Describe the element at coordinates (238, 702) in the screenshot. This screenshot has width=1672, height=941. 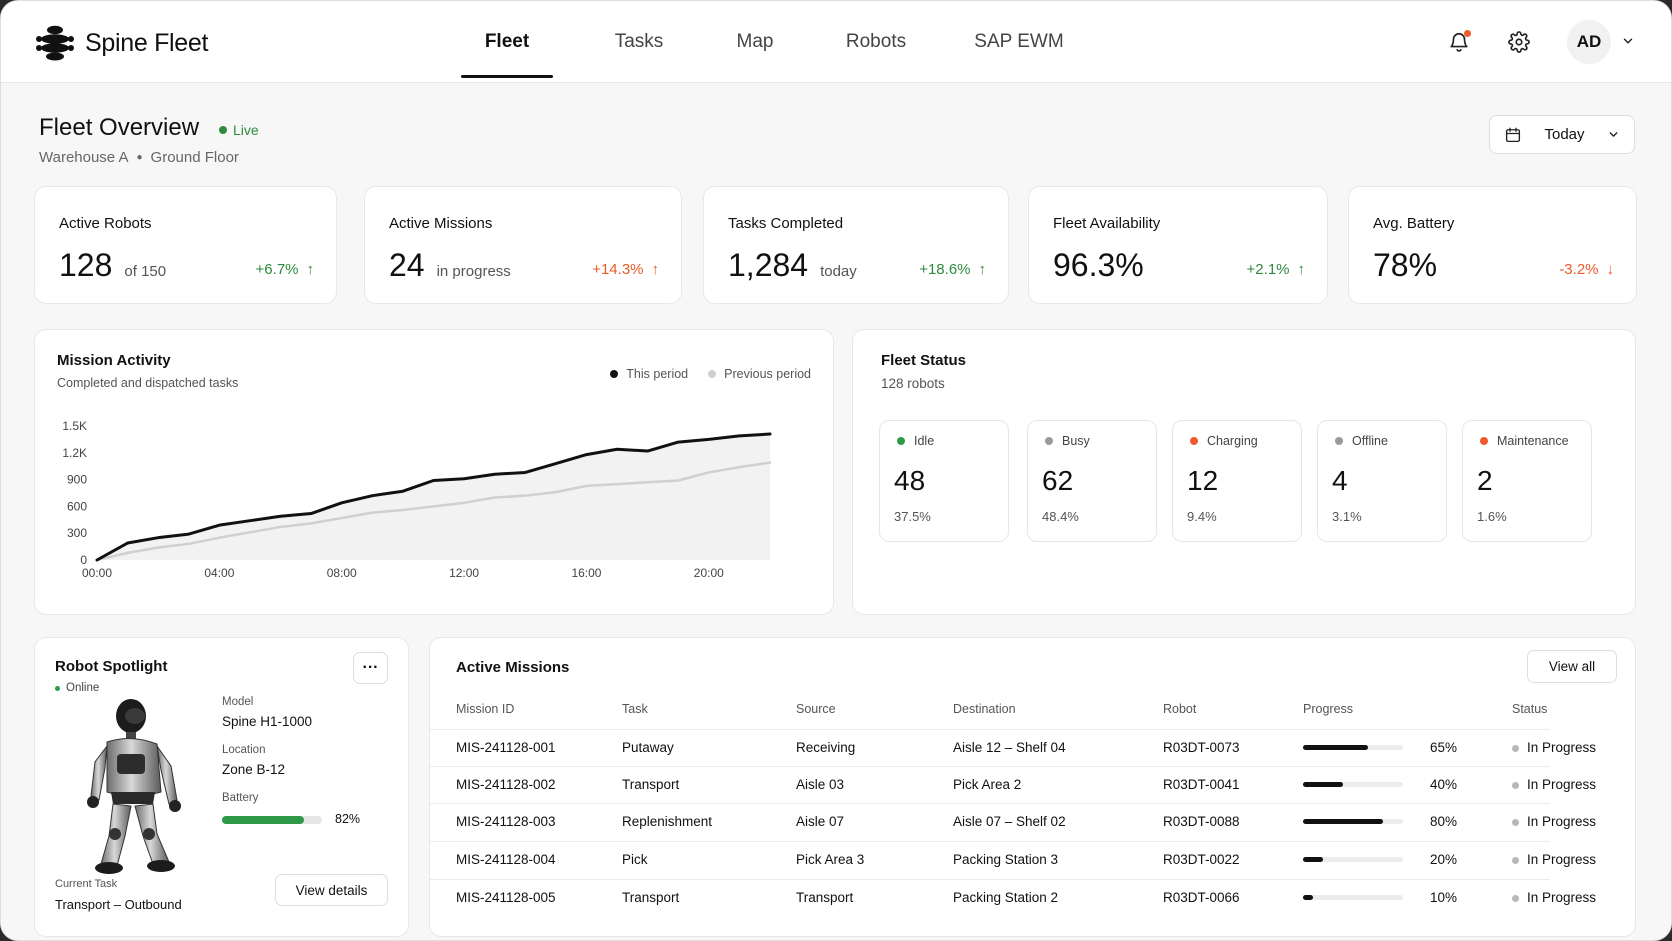
I see `model-label: Model` at that location.